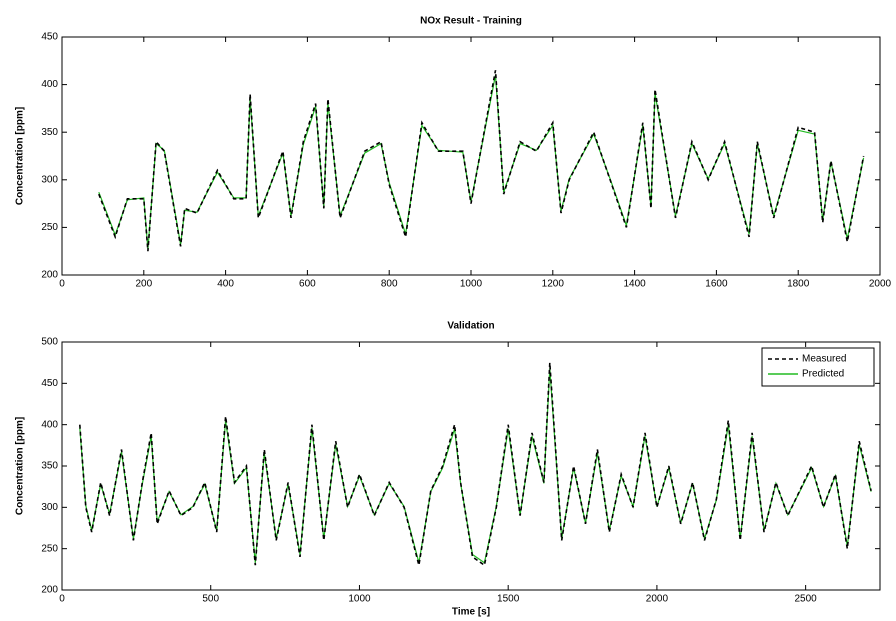  What do you see at coordinates (210, 599) in the screenshot?
I see `x-tick-label: 500` at bounding box center [210, 599].